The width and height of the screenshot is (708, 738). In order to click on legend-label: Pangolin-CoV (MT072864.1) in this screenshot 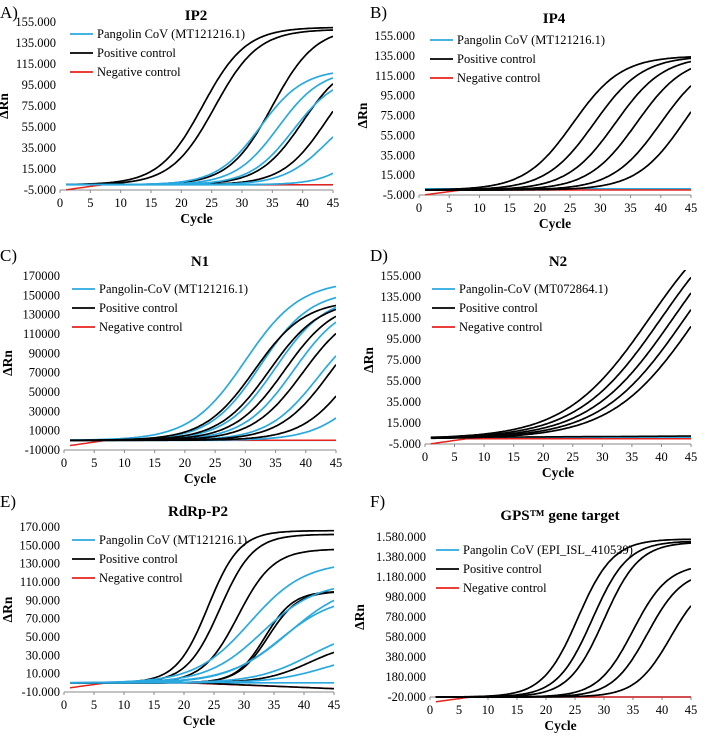, I will do `click(533, 289)`.